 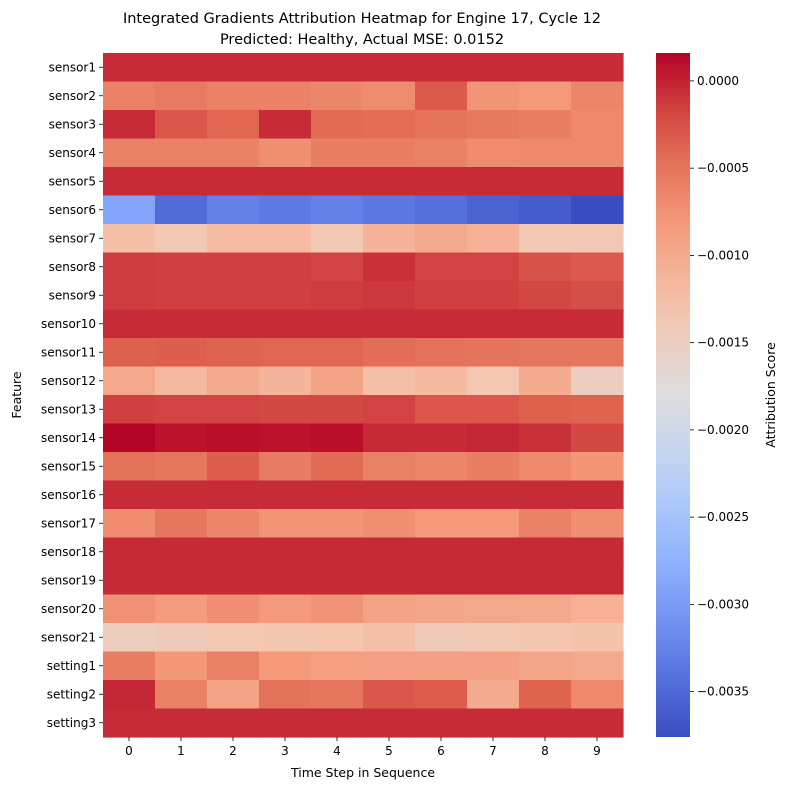 I want to click on x-tick-label: 7, so click(x=493, y=751).